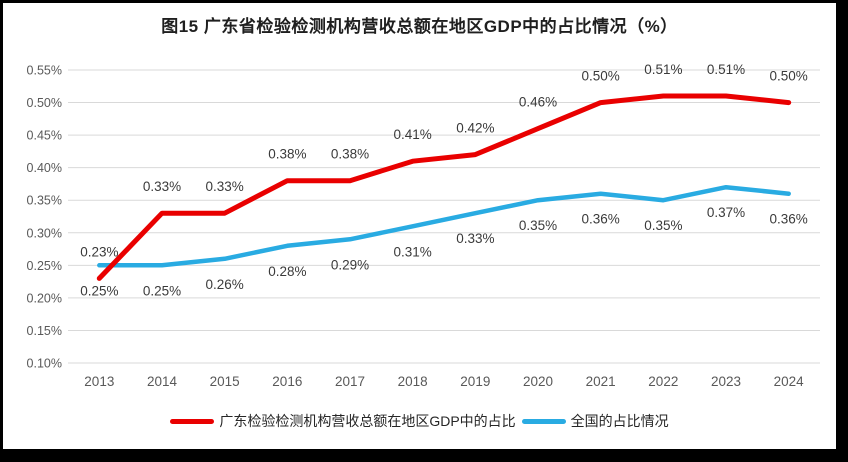  What do you see at coordinates (619, 421) in the screenshot?
I see `legend-label-national: 全国的占比情况` at bounding box center [619, 421].